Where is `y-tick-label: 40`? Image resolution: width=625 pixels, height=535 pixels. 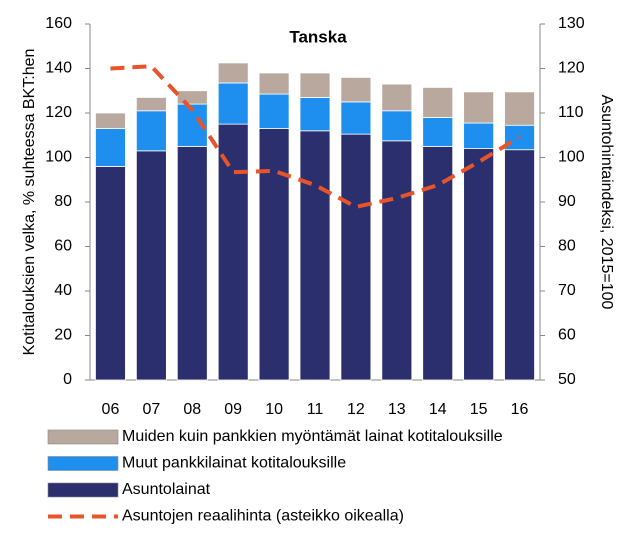 y-tick-label: 40 is located at coordinates (63, 290).